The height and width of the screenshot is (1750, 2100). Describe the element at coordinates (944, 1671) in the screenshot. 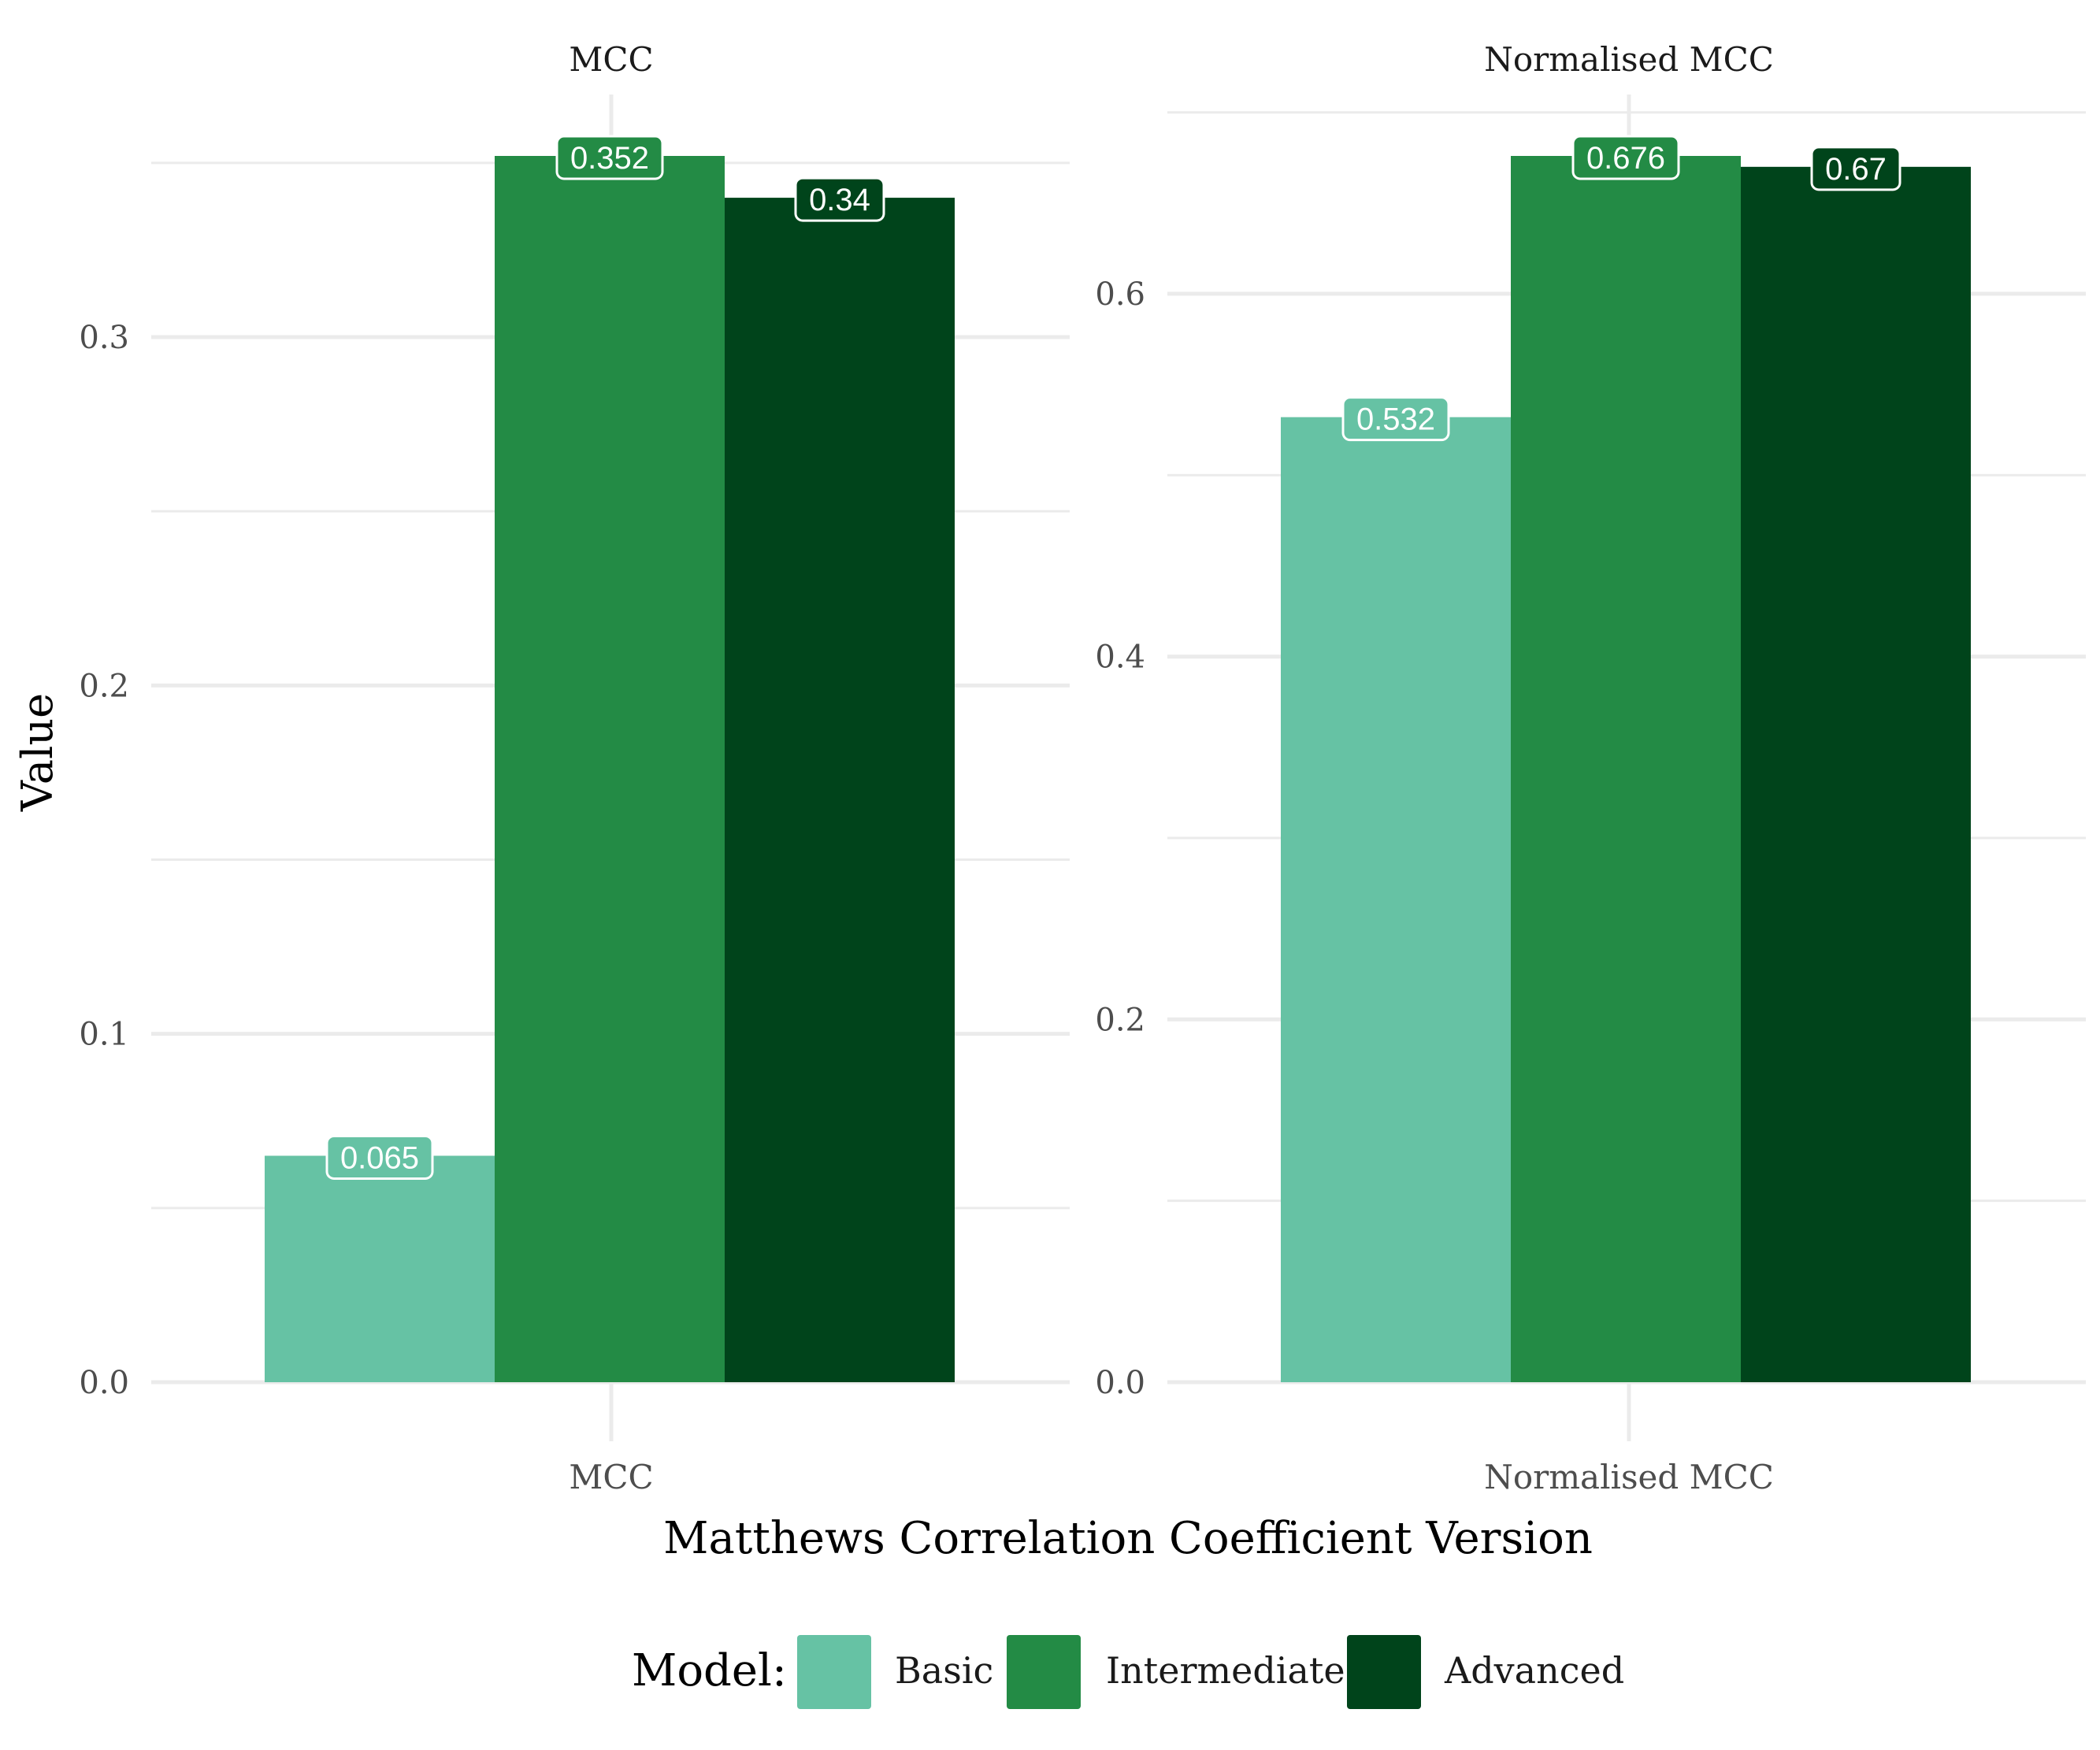

I see `legend-label-basic: Basic` at that location.